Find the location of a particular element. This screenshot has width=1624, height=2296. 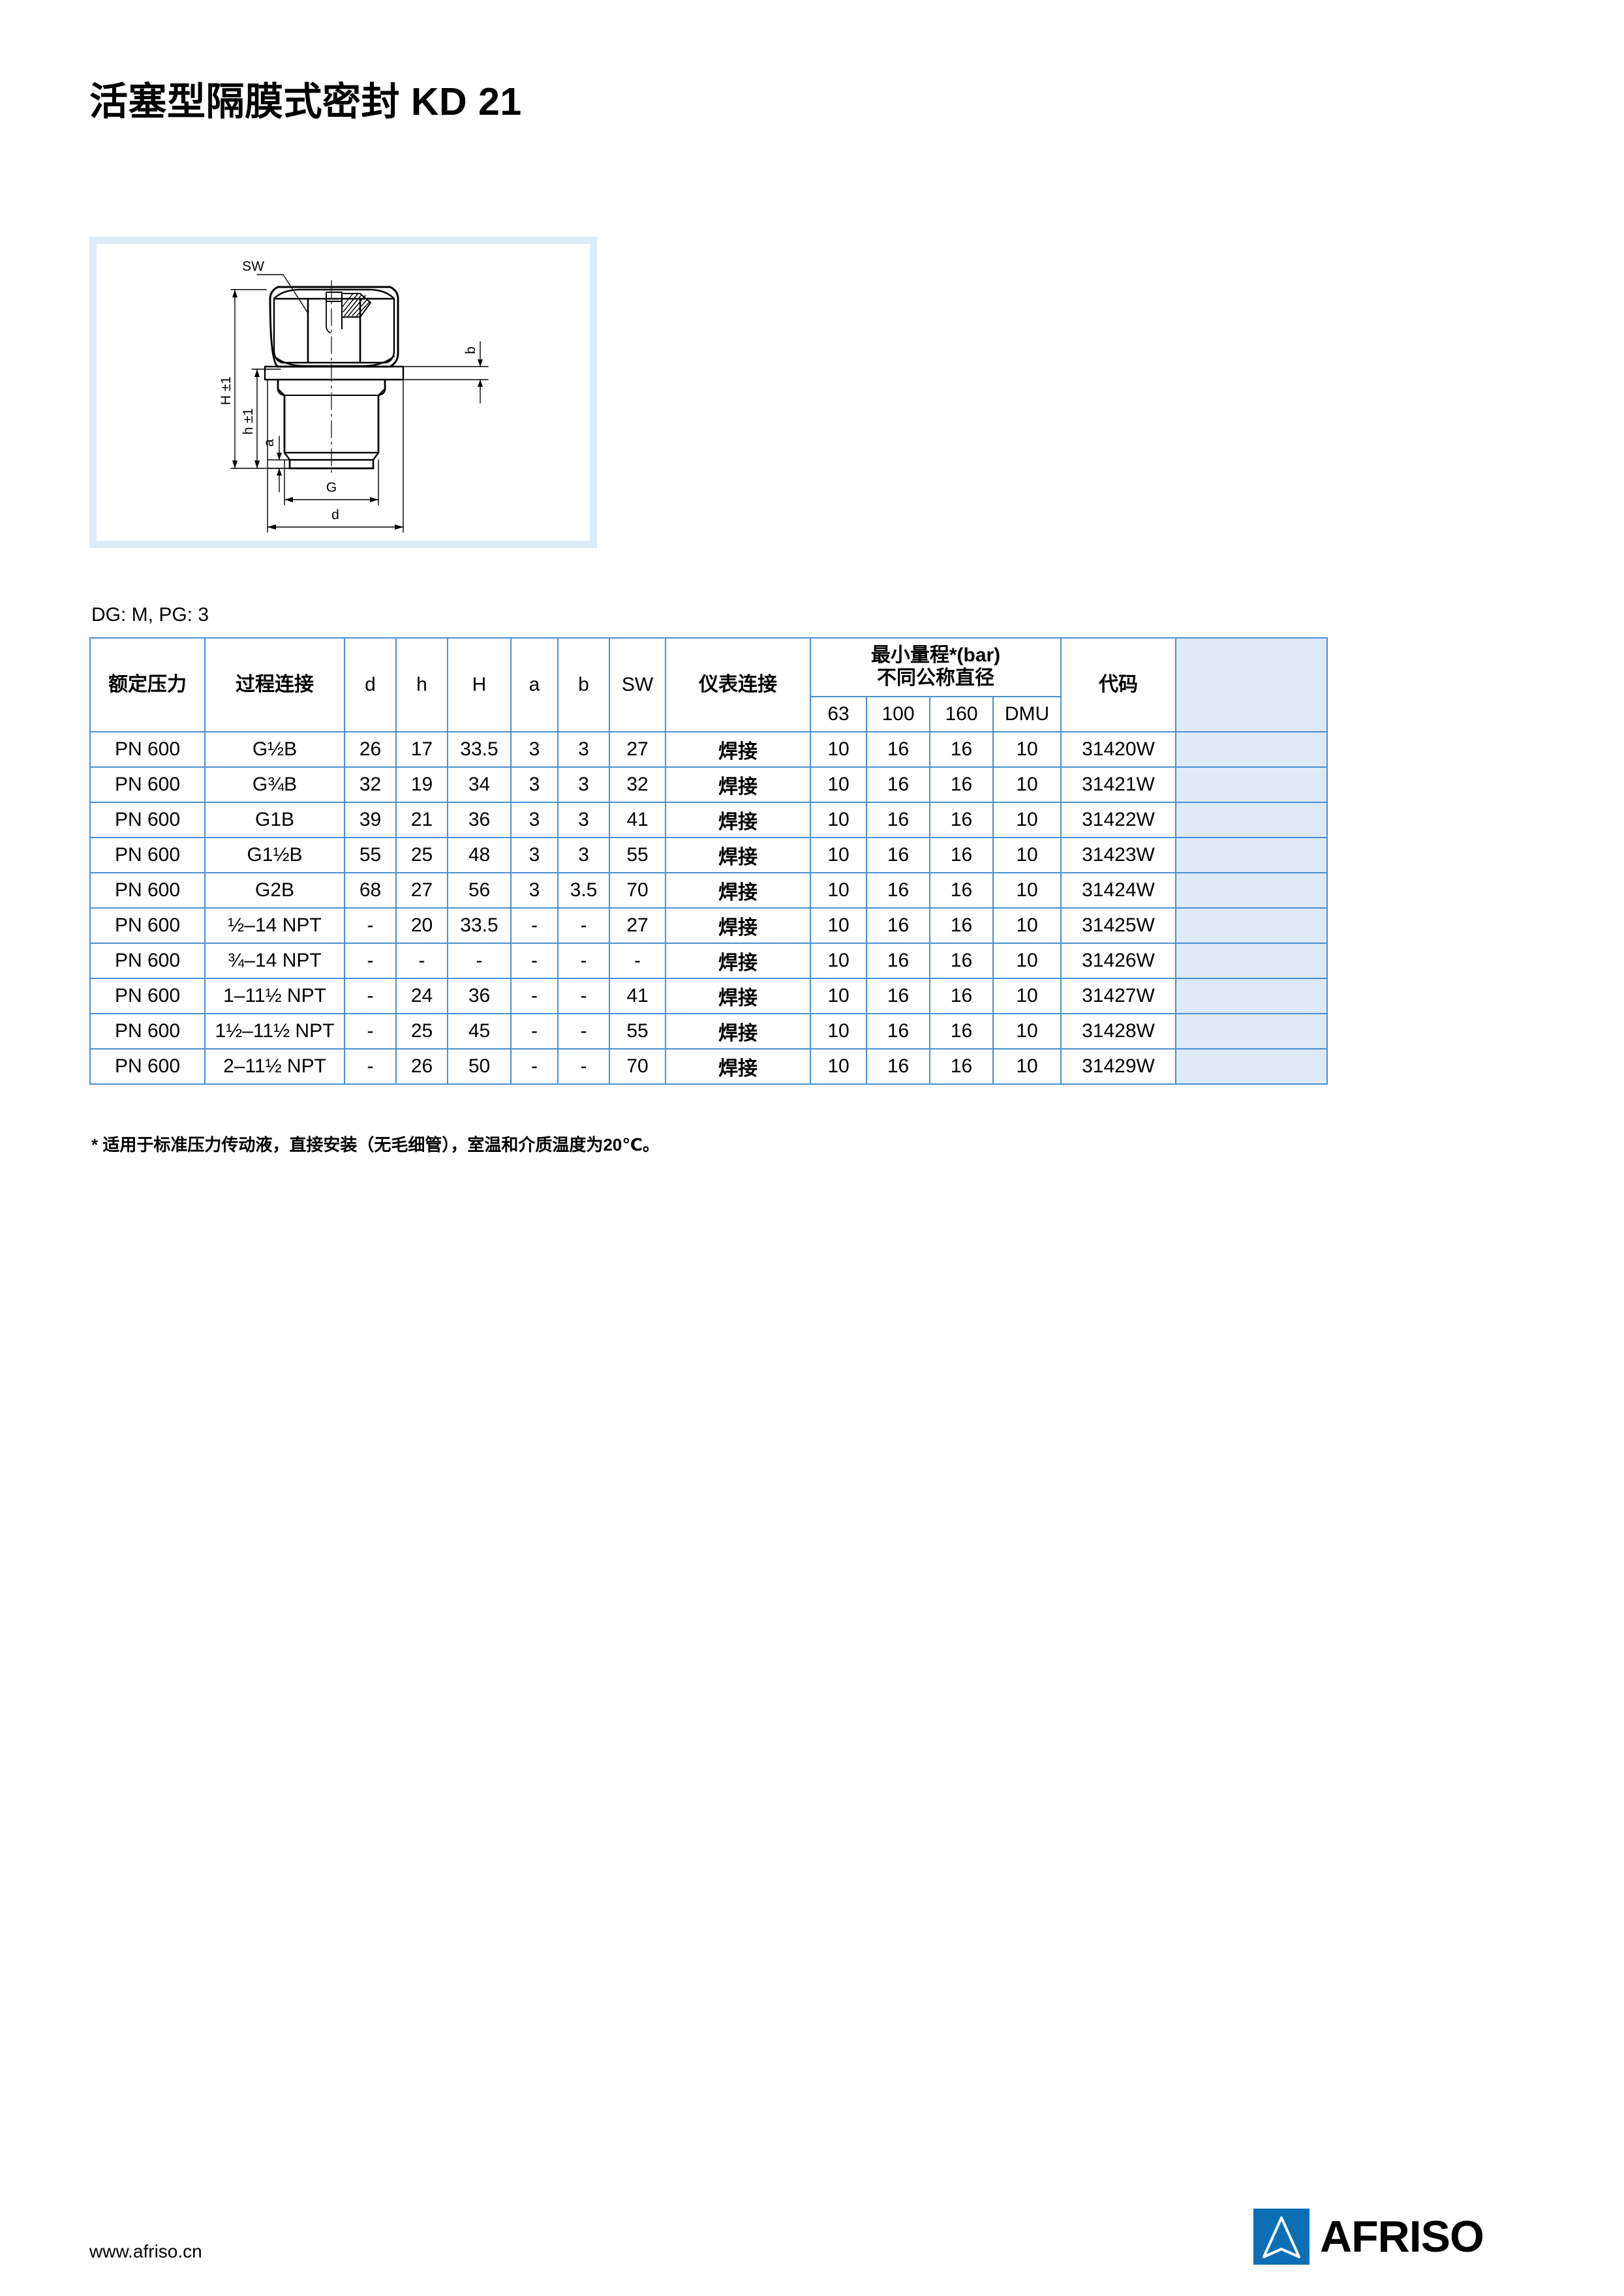

cell-process-connection: G1½B is located at coordinates (274, 855).